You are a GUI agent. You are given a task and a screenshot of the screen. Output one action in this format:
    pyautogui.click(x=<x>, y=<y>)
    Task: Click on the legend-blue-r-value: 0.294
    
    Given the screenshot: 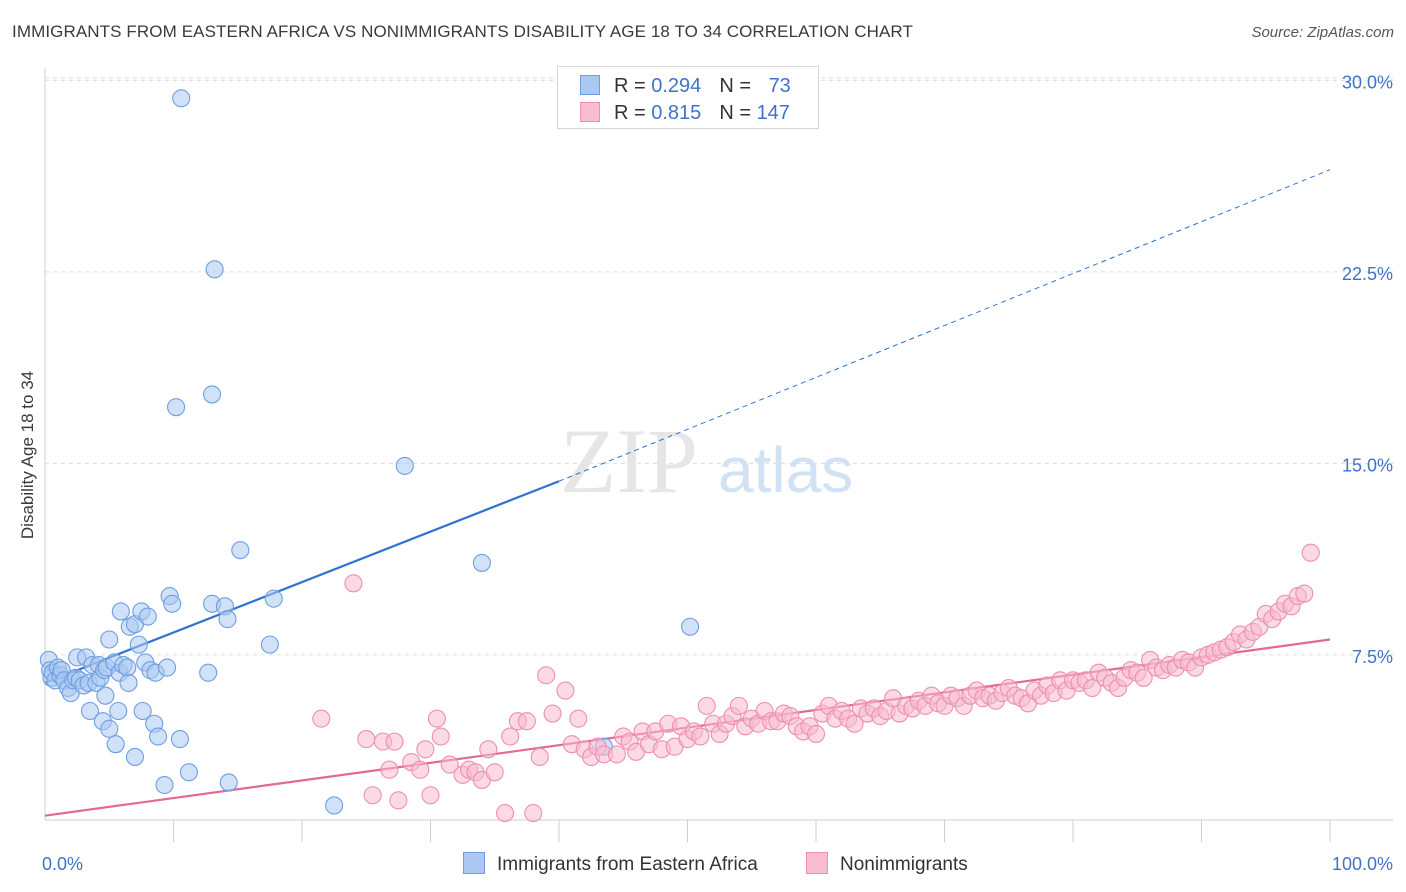 What is the action you would take?
    pyautogui.click(x=676, y=86)
    